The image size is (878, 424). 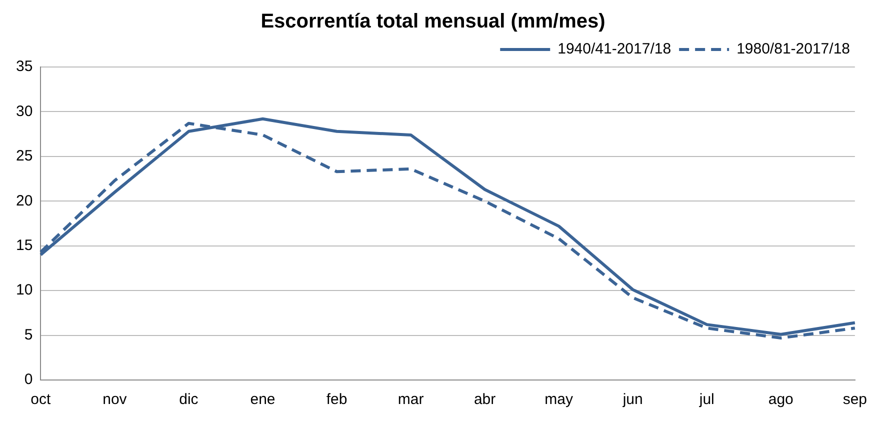 What do you see at coordinates (189, 399) in the screenshot?
I see `x-tick-label: dic` at bounding box center [189, 399].